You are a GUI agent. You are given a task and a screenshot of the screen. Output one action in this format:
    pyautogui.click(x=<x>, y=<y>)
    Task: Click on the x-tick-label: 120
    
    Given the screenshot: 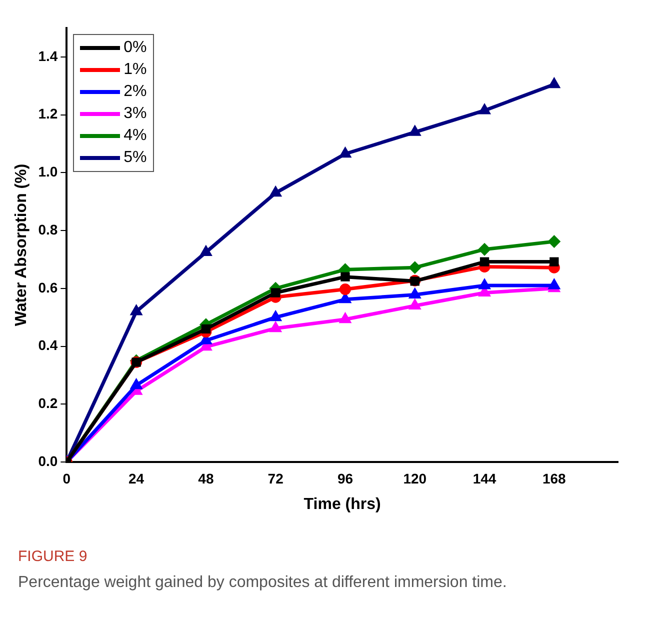 What is the action you would take?
    pyautogui.click(x=415, y=478)
    